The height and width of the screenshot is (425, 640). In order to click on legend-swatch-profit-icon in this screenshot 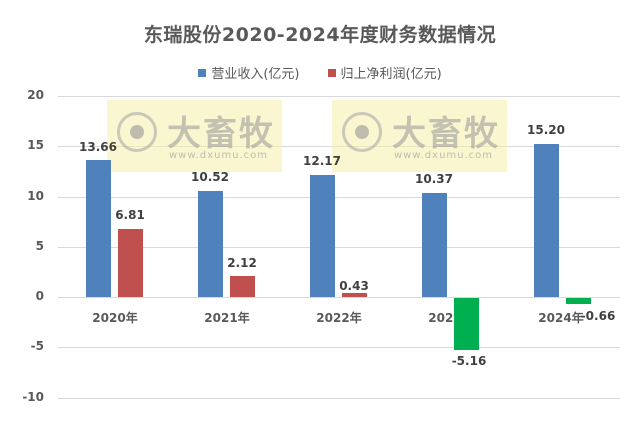, I will do `click(331, 72)`.